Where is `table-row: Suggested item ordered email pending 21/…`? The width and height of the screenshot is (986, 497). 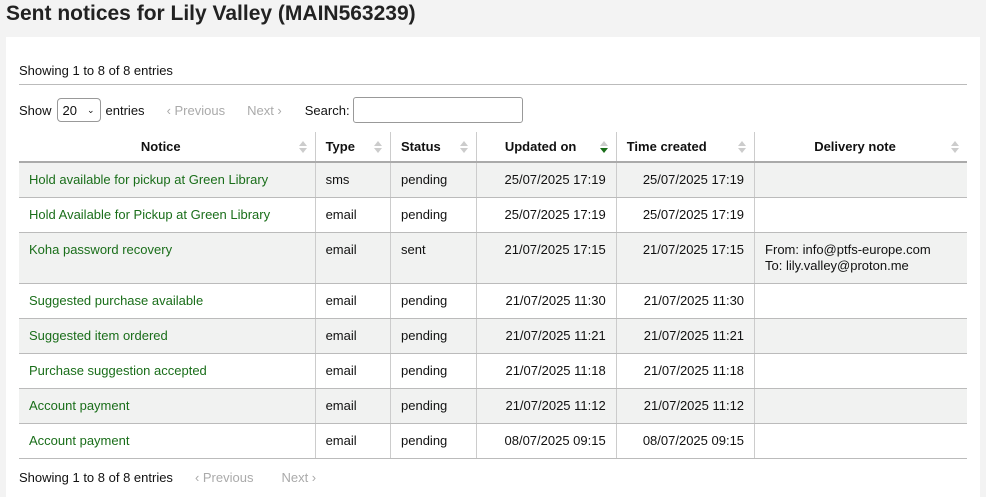
table-row: Suggested item ordered email pending 21/… is located at coordinates (493, 336).